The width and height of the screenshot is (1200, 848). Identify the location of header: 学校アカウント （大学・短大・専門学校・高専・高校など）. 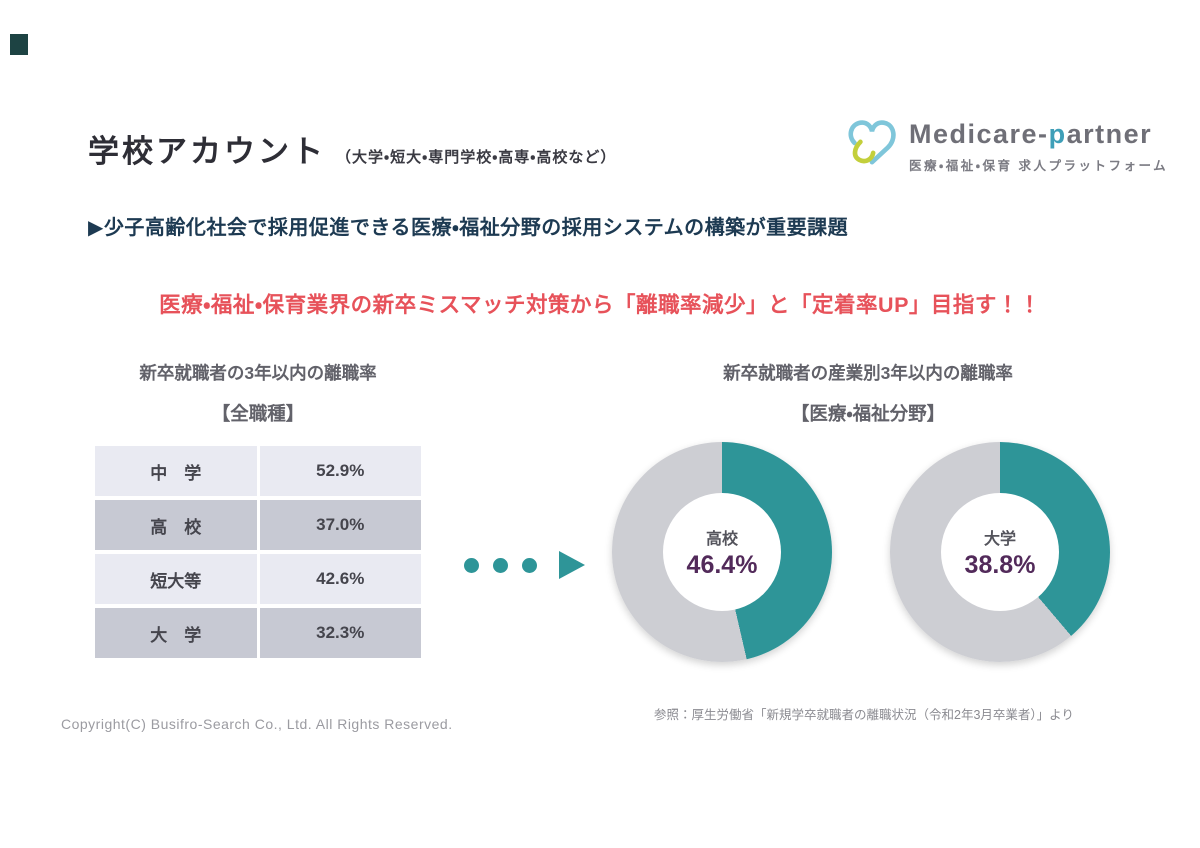
(352, 148).